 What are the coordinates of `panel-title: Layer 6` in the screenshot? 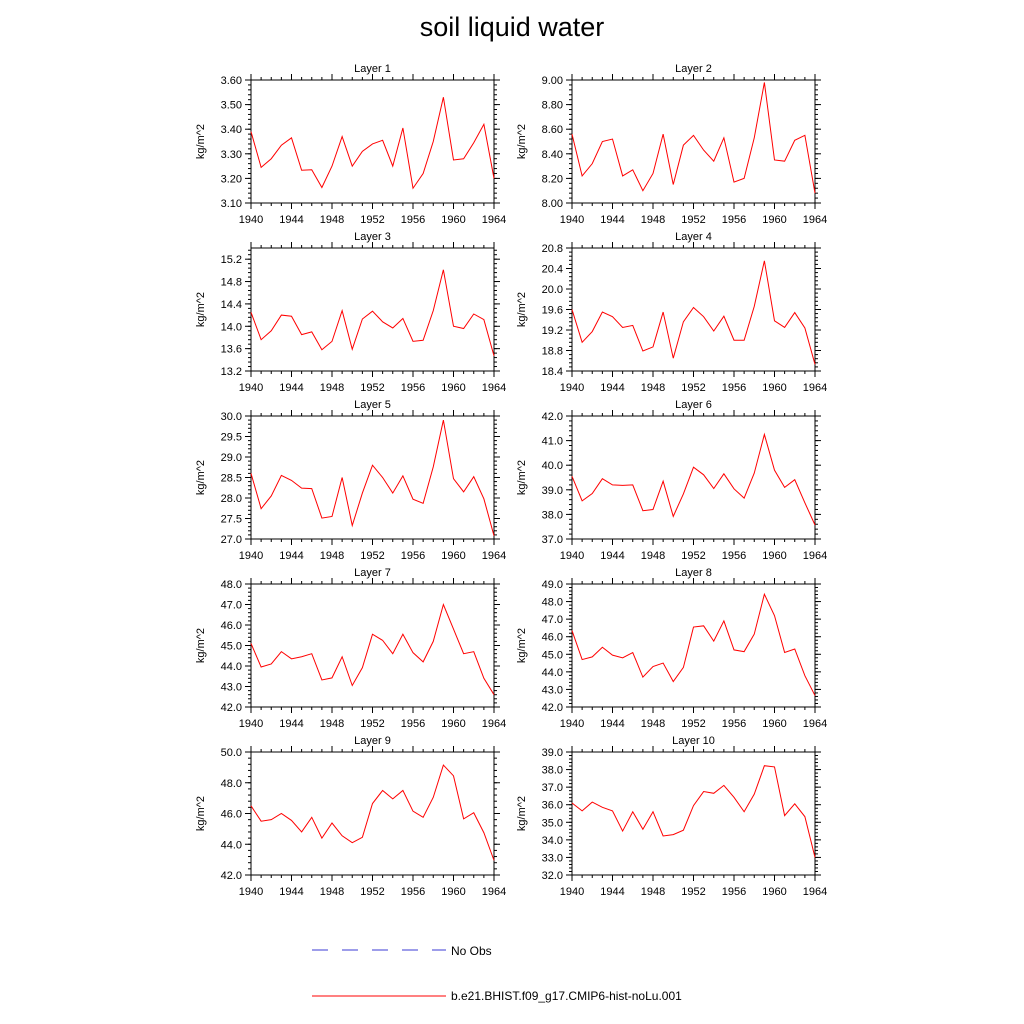 It's located at (693, 405).